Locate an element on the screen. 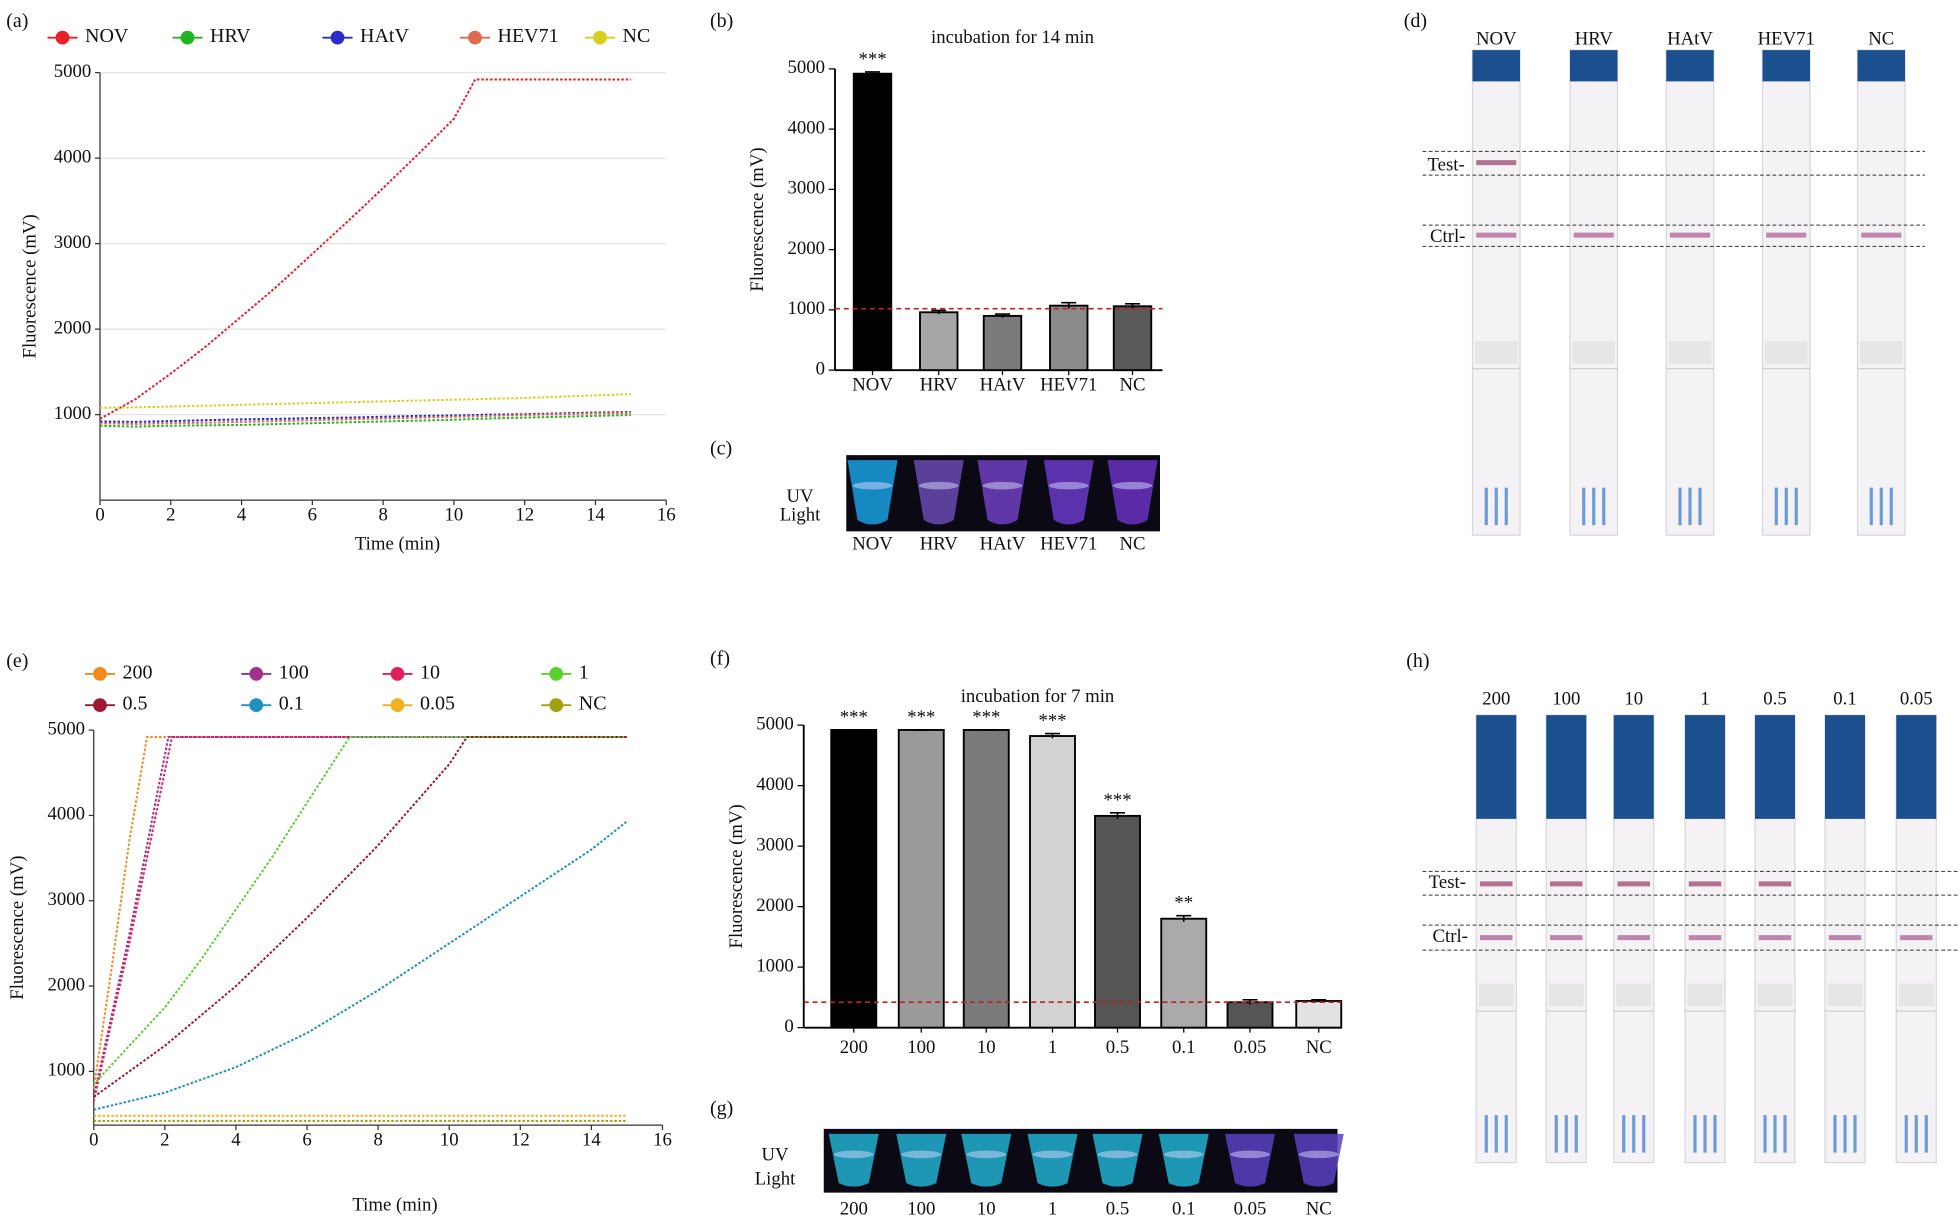  x-tick-label: 10 is located at coordinates (449, 1140).